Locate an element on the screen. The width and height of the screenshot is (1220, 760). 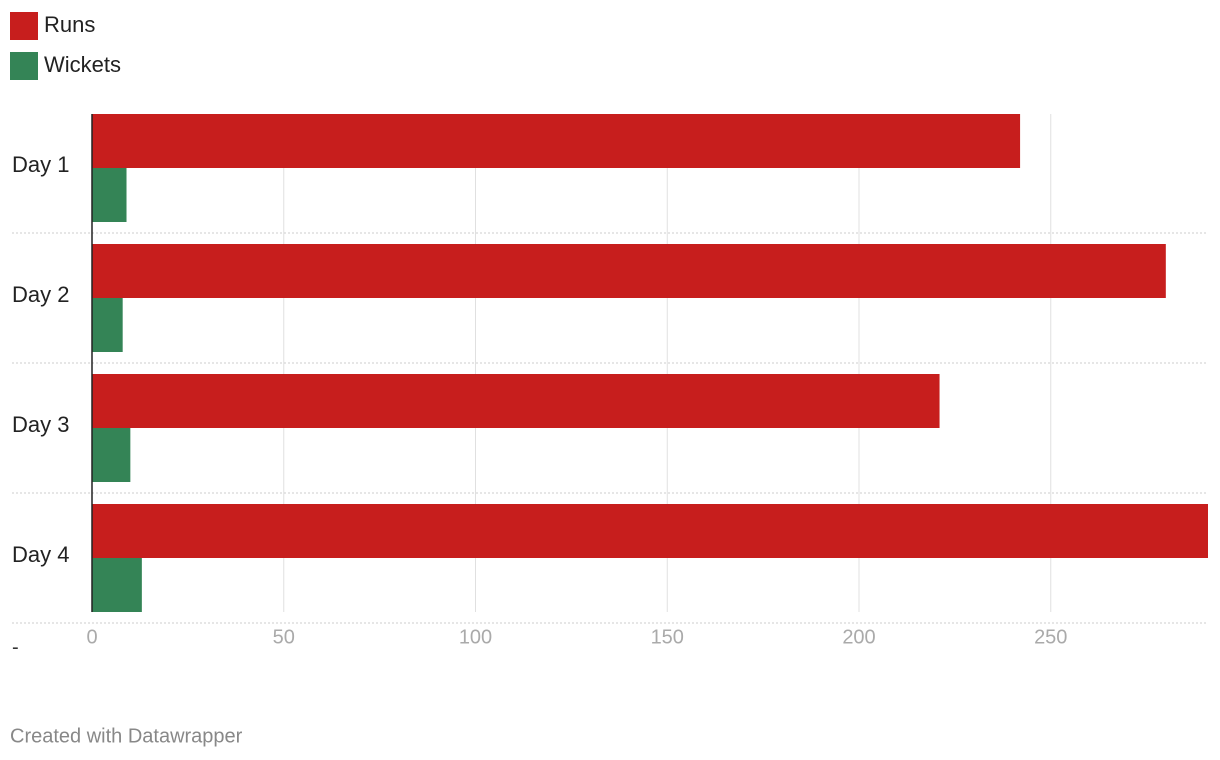
y-tick-label: Day 2 is located at coordinates (40, 294).